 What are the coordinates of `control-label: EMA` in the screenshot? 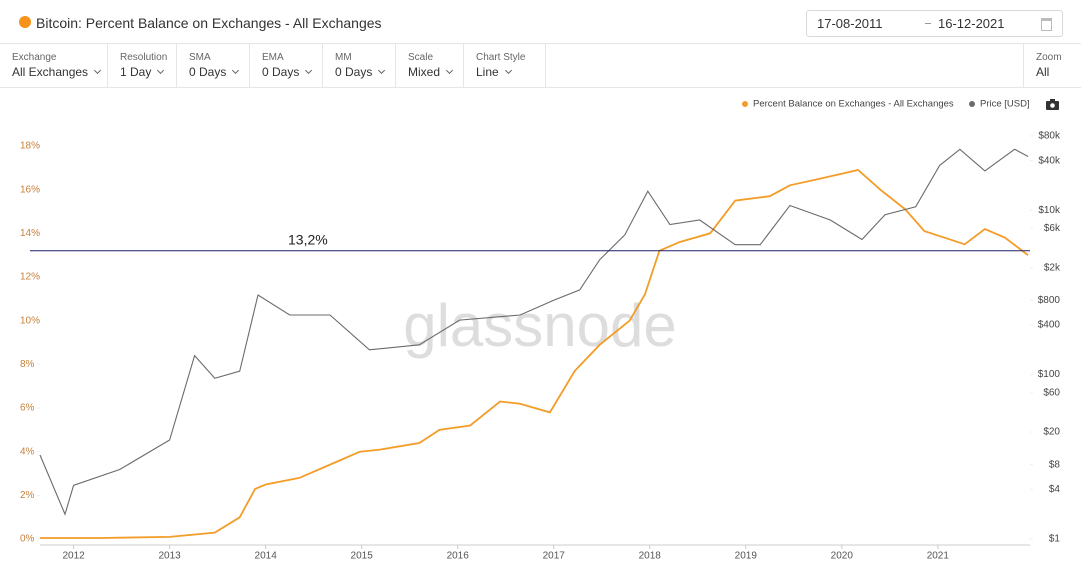 It's located at (273, 57).